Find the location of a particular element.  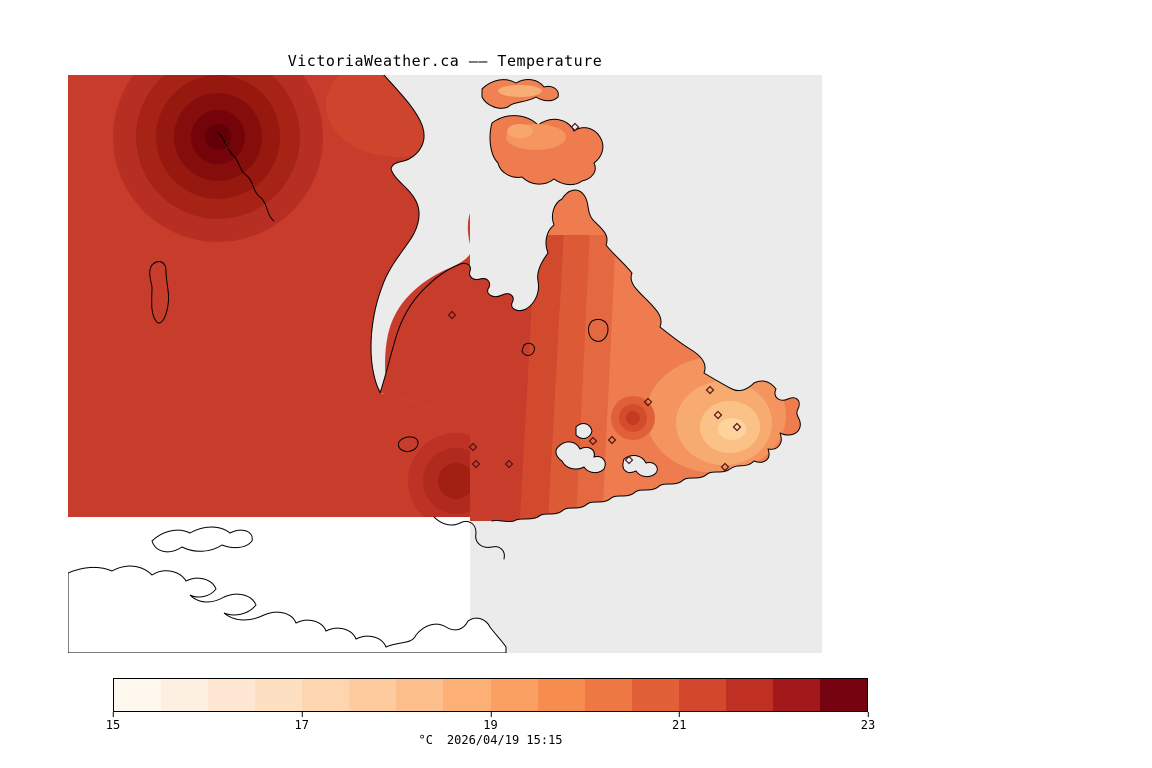

colorbar-gradient is located at coordinates (490, 695).